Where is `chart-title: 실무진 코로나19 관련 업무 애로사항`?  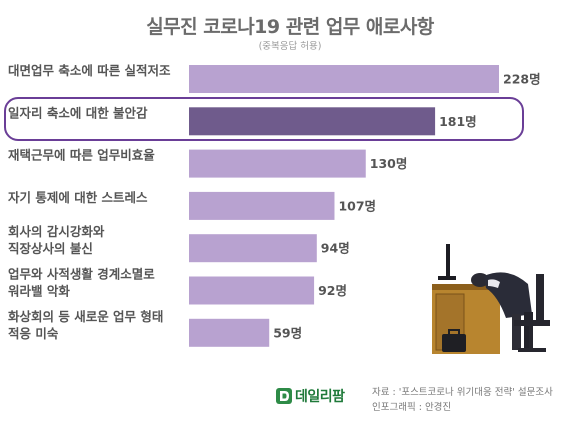
chart-title: 실무진 코로나19 관련 업무 애로사항 is located at coordinates (290, 27).